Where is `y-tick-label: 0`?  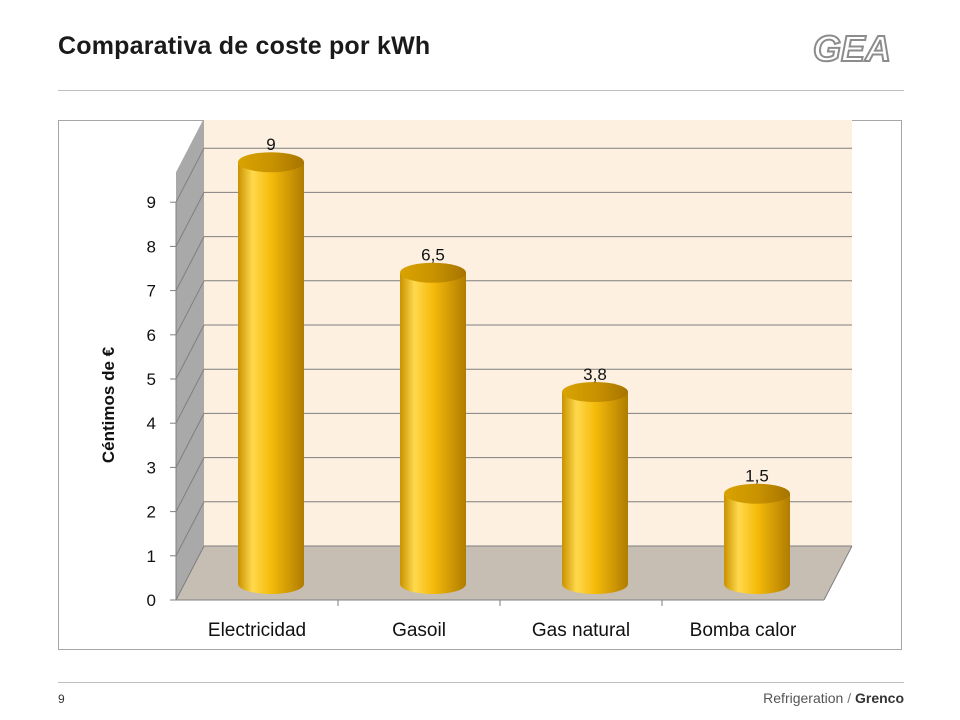 y-tick-label: 0 is located at coordinates (151, 600).